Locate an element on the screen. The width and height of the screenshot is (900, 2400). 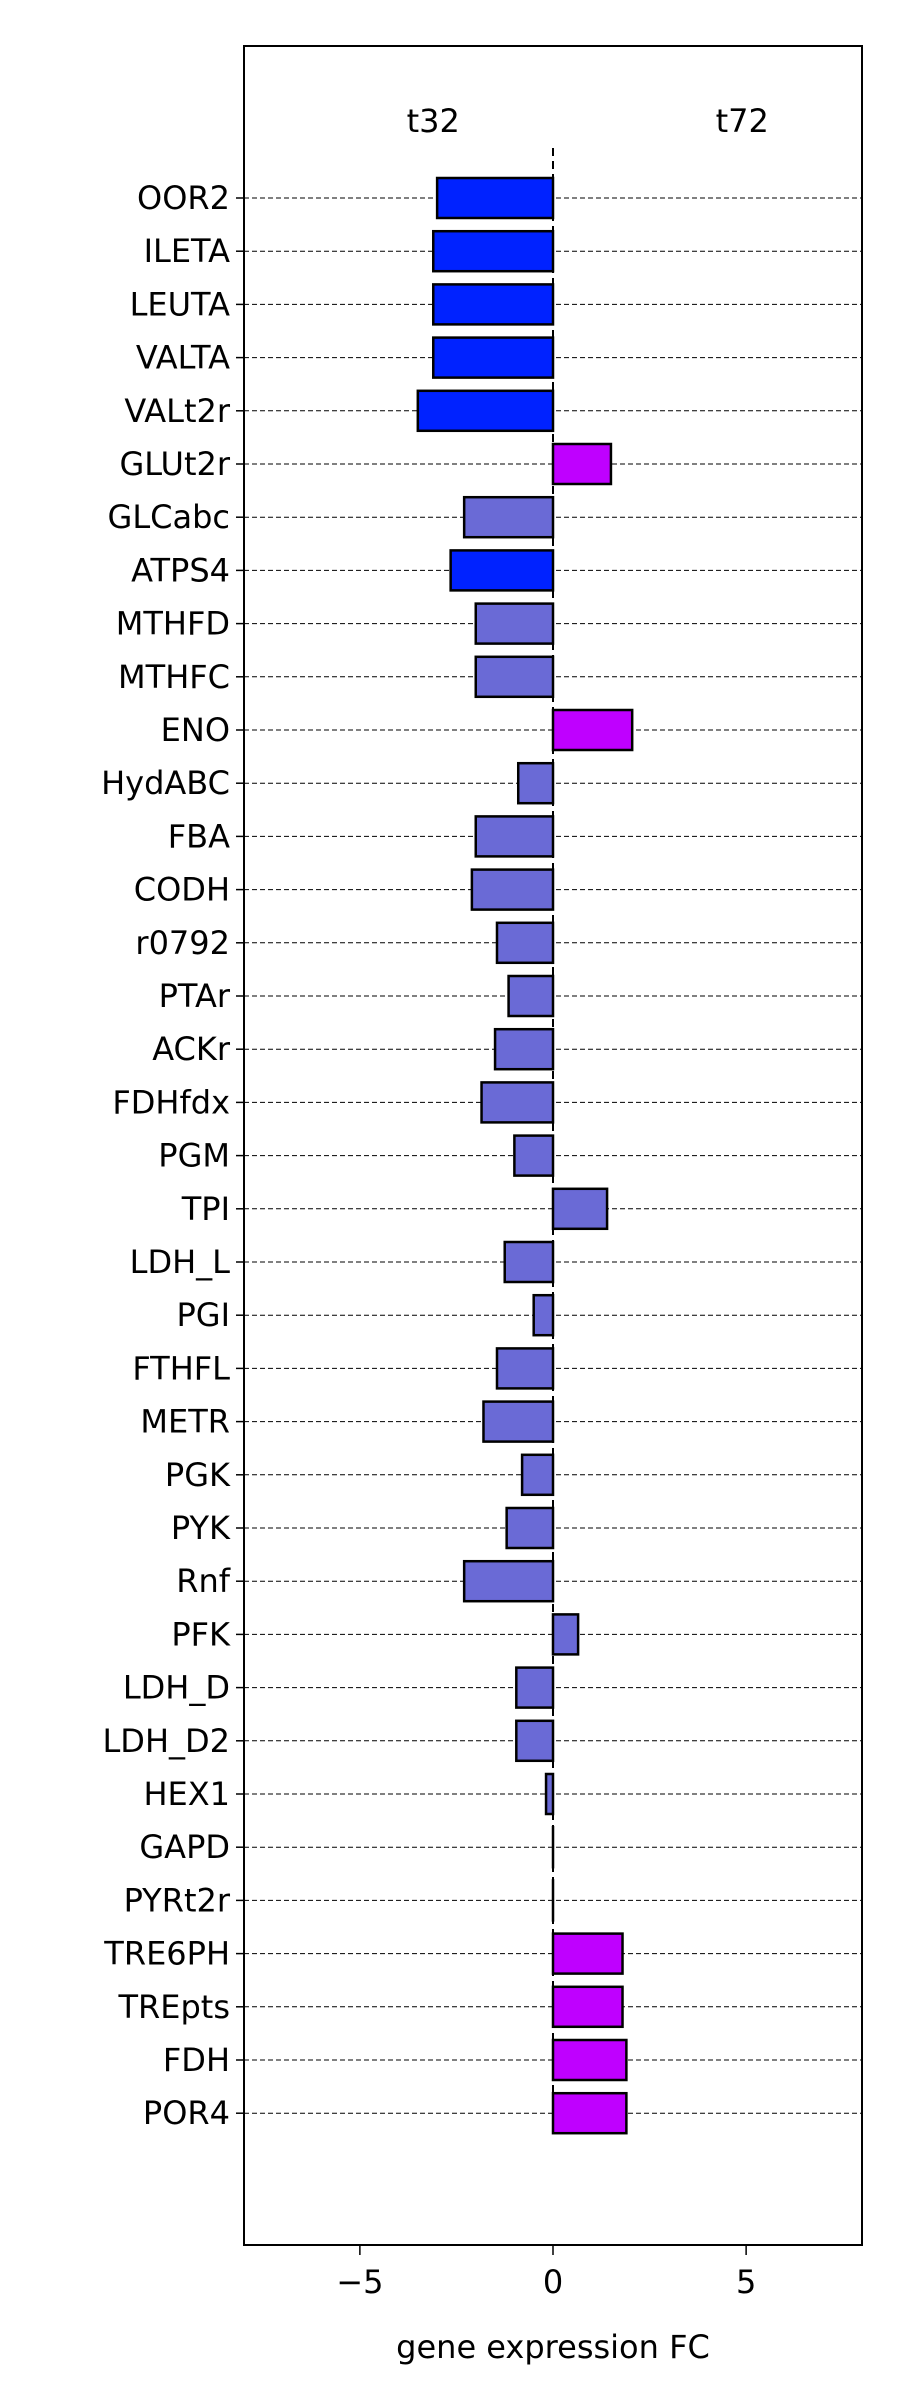
category-label: MTHFC is located at coordinates (174, 677).